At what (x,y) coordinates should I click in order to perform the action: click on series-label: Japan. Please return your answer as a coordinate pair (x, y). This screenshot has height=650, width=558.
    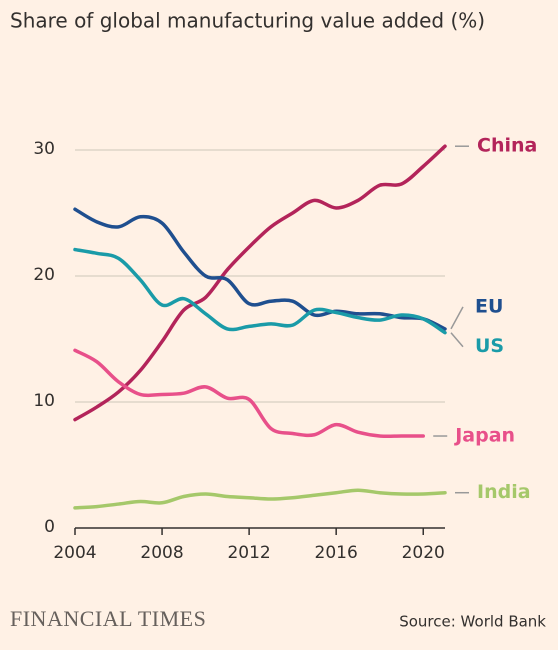
    Looking at the image, I should click on (484, 436).